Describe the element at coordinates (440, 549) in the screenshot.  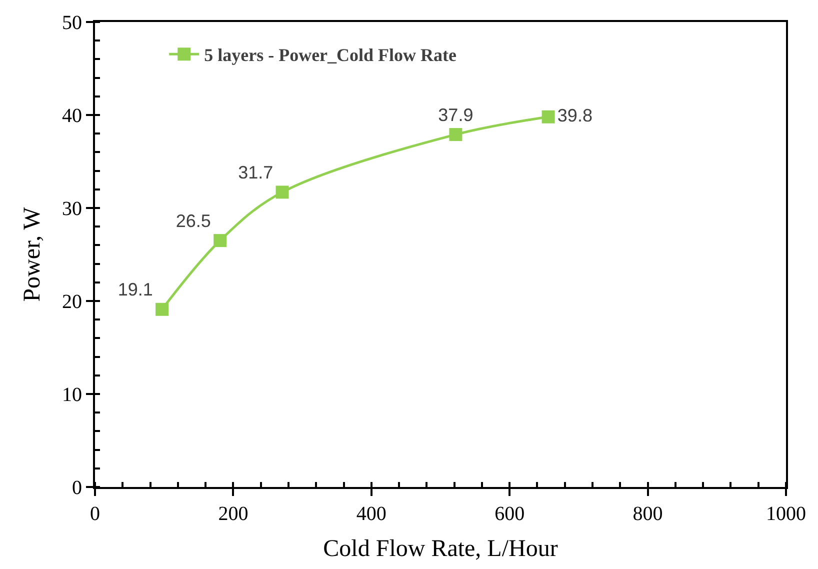
I see `x-axis-title: Cold Flow Rate, L/Hour` at that location.